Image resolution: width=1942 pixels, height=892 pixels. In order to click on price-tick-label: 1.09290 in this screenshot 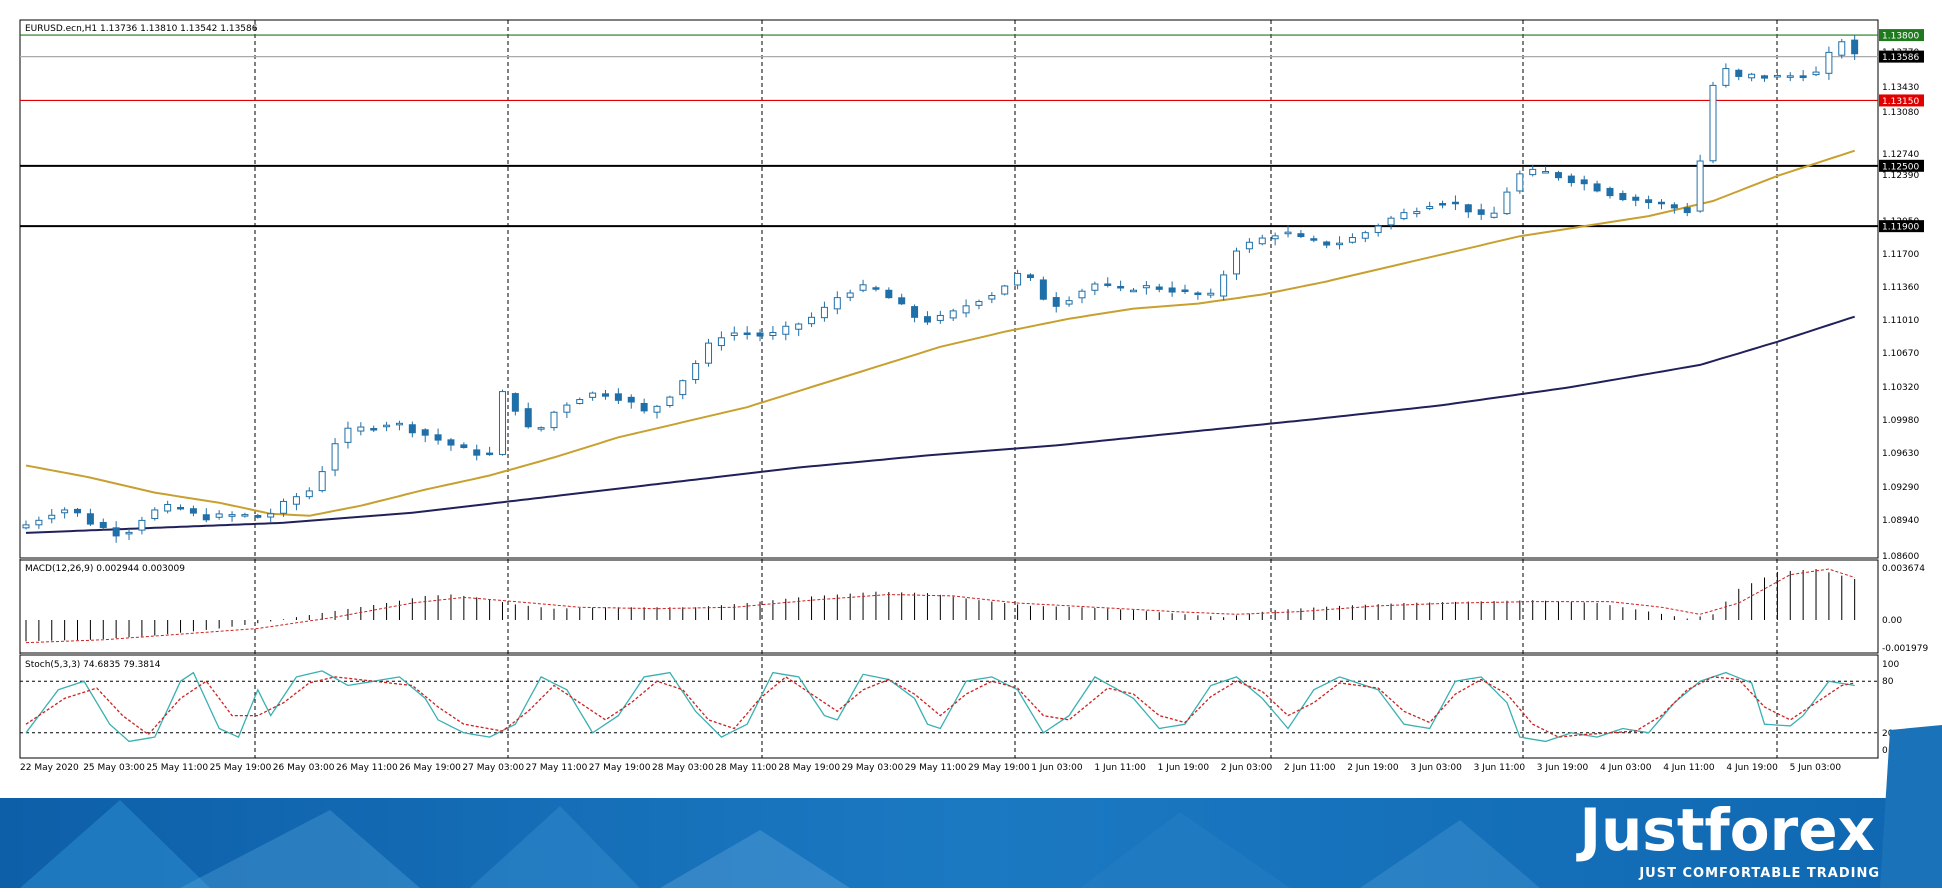, I will do `click(1900, 488)`.